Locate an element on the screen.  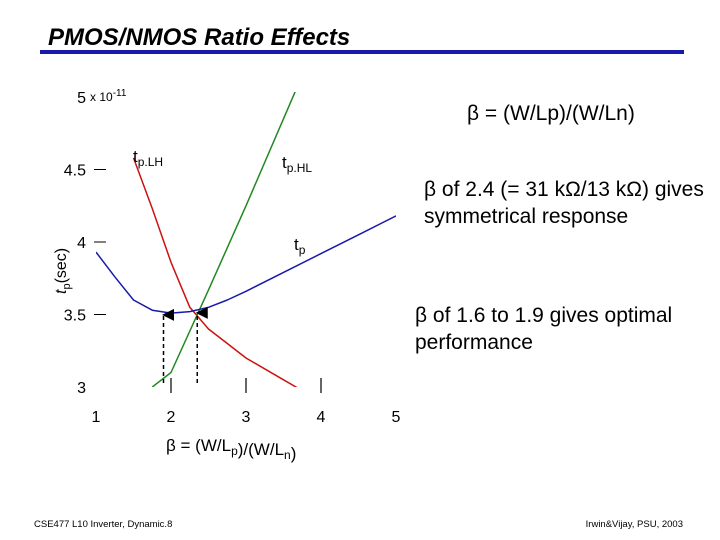
curve-label-tp: tp is located at coordinates (300, 246).